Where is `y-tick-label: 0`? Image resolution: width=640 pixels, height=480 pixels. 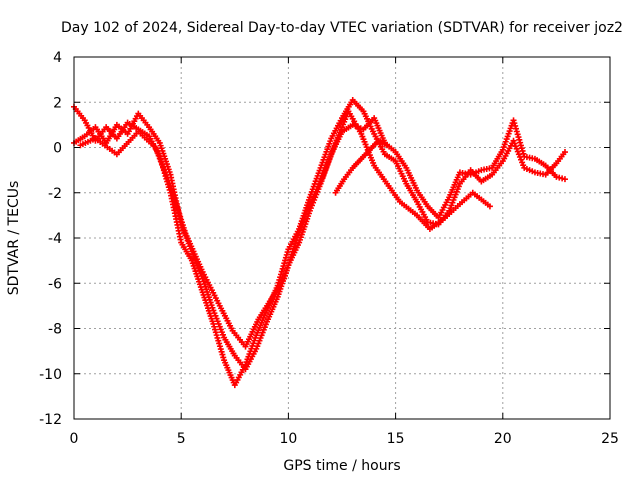 y-tick-label: 0 is located at coordinates (57, 149).